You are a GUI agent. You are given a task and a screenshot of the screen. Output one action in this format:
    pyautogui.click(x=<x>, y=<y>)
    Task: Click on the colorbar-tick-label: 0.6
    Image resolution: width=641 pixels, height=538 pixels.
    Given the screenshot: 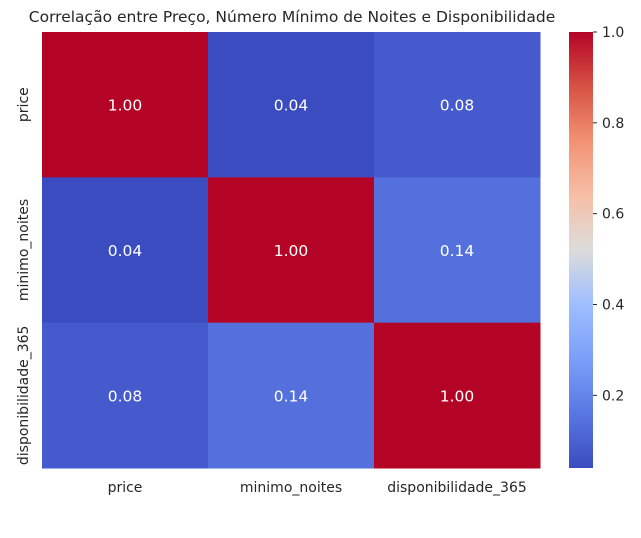 What is the action you would take?
    pyautogui.click(x=613, y=215)
    